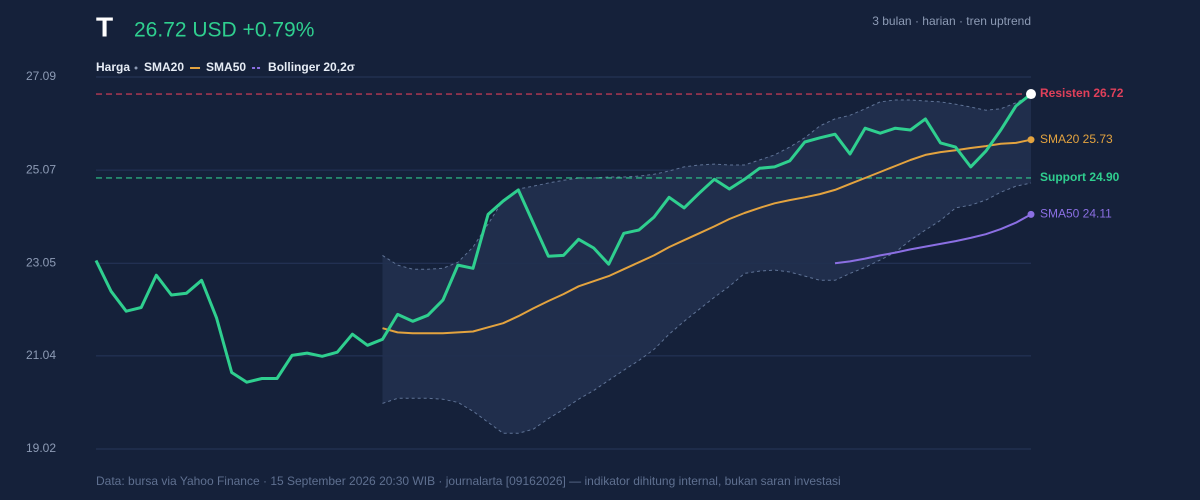 This screenshot has height=500, width=1200. What do you see at coordinates (136, 68) in the screenshot?
I see `legend-sep` at bounding box center [136, 68].